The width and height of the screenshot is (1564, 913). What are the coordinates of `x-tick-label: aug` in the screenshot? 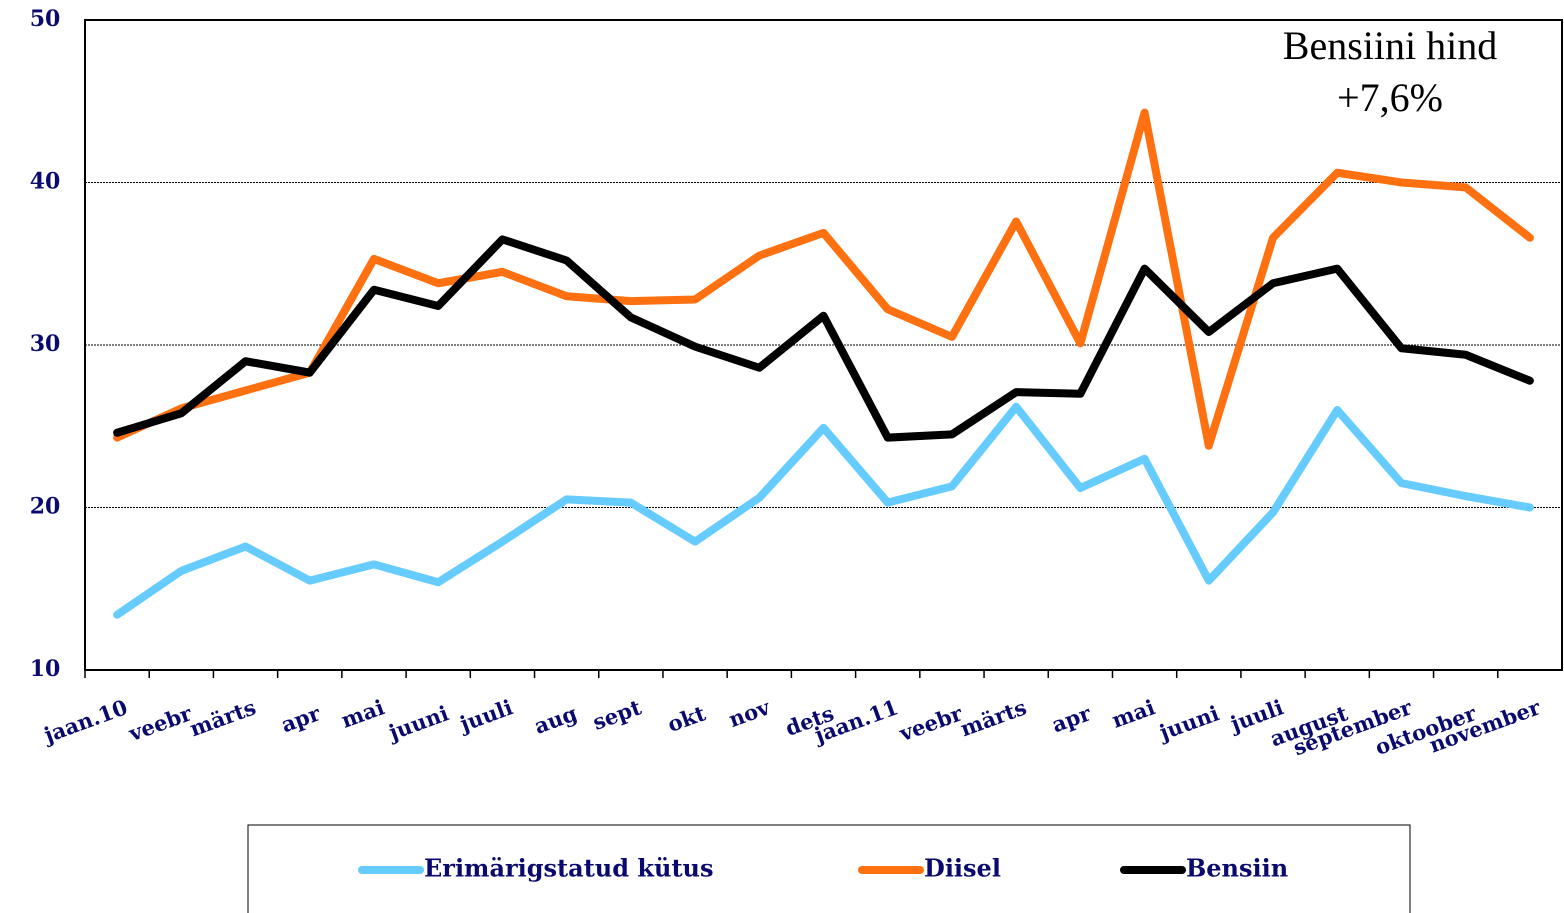 It's located at (556, 719).